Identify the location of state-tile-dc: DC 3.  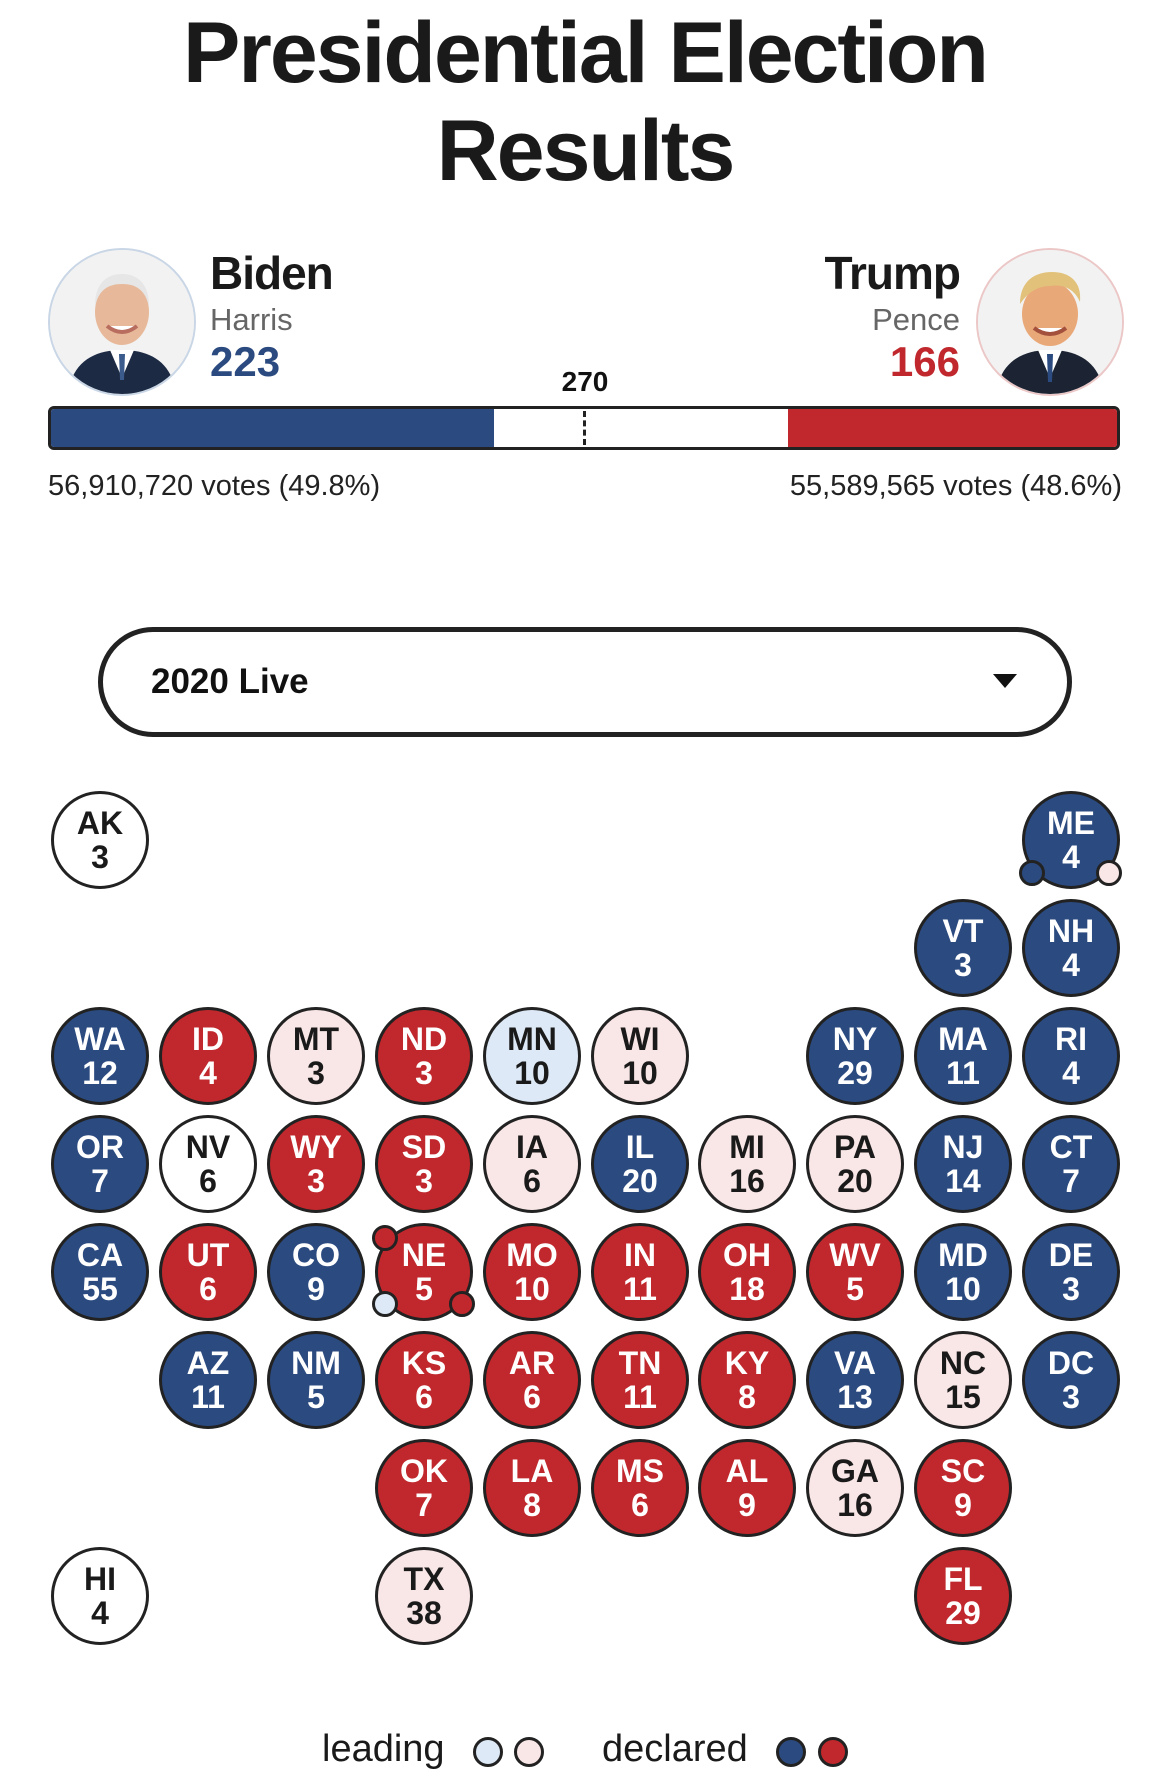
(1071, 1380).